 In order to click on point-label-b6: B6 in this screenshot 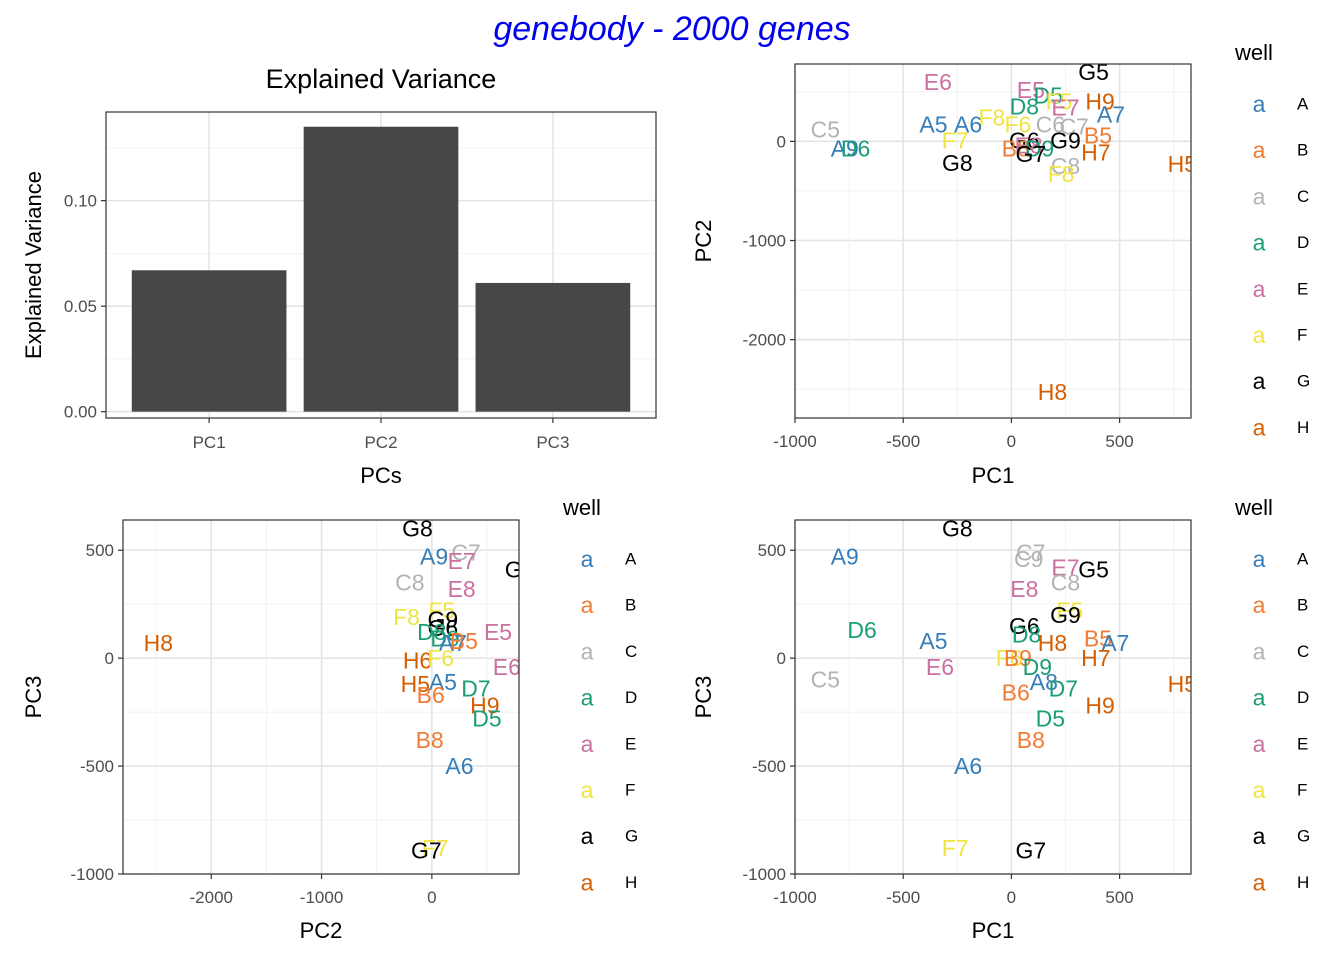, I will do `click(1016, 693)`.